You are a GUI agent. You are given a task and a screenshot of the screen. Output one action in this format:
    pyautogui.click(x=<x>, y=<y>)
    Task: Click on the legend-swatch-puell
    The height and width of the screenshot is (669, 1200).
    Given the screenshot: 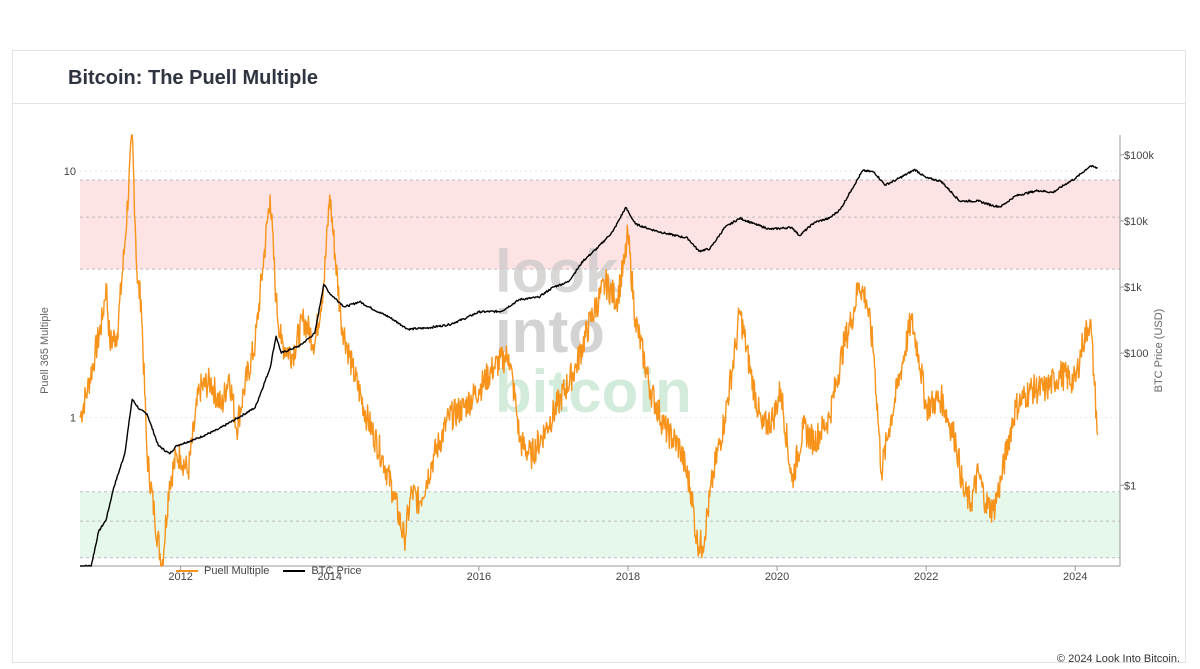 What is the action you would take?
    pyautogui.click(x=187, y=571)
    